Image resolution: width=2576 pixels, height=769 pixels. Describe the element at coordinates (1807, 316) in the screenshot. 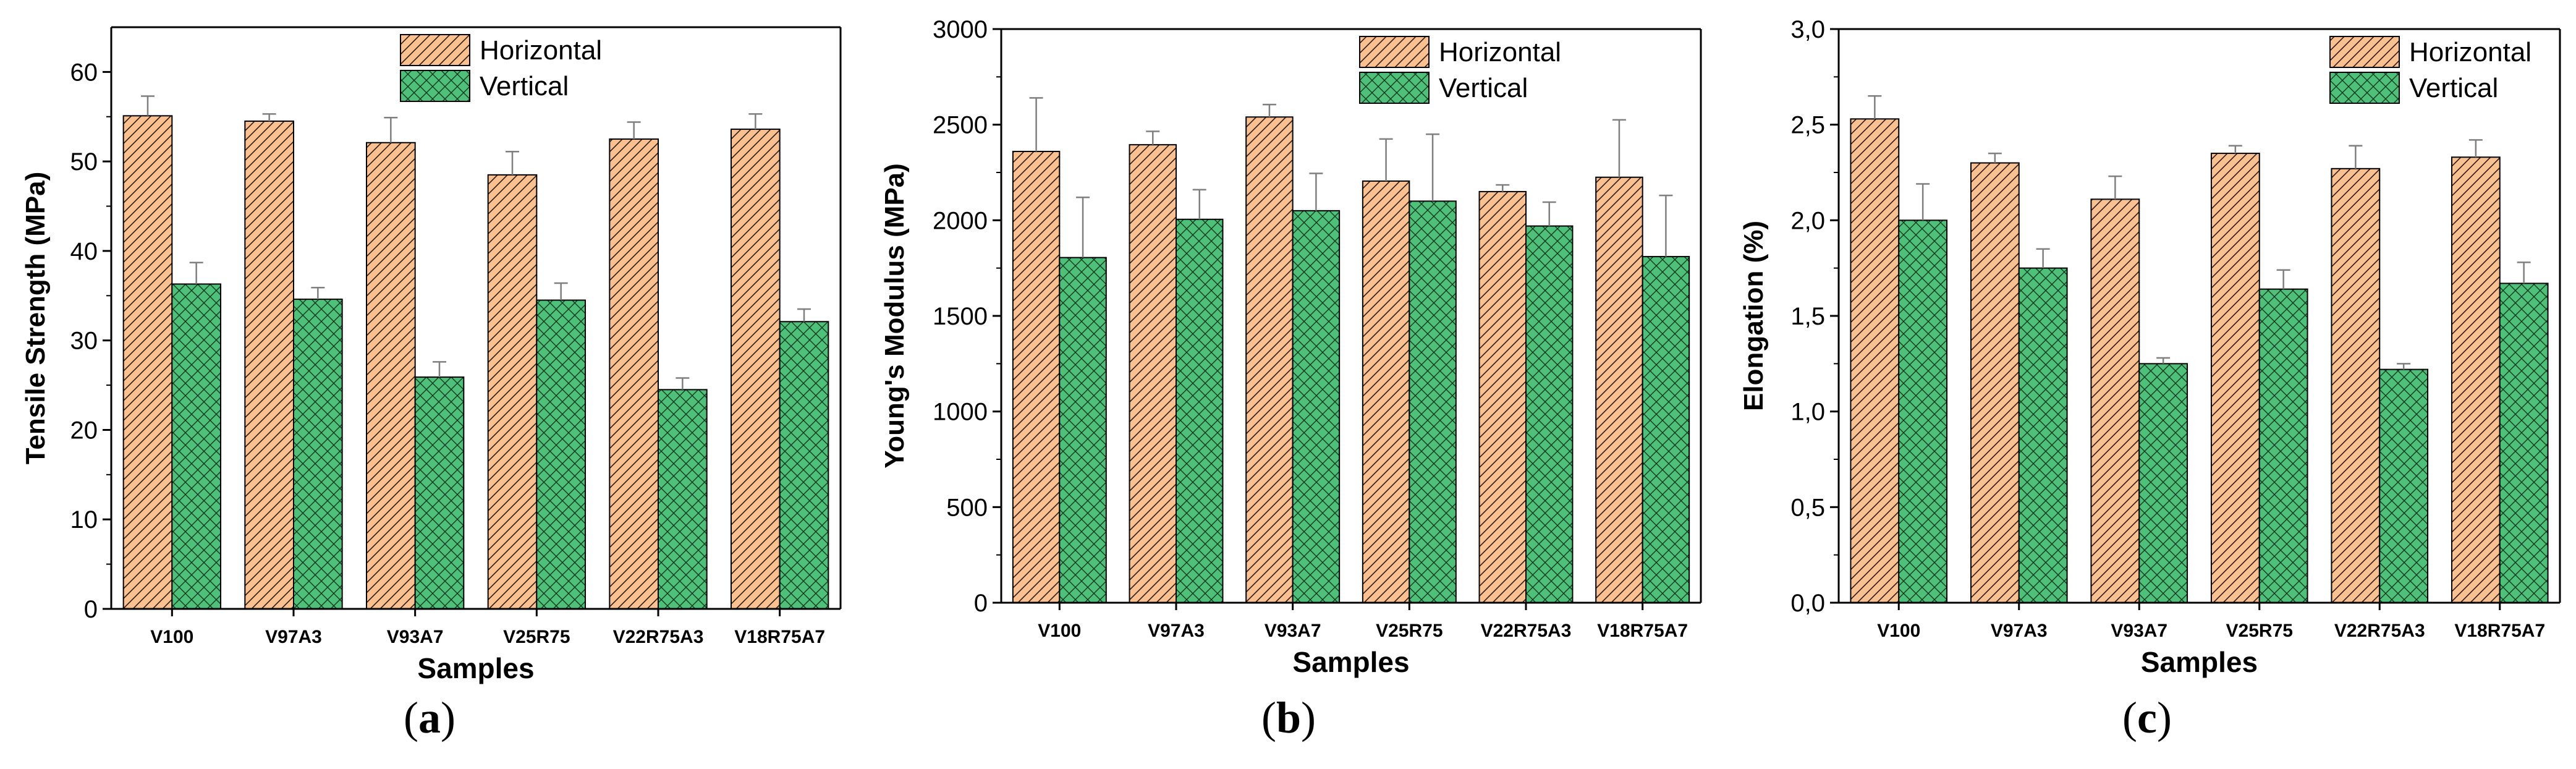

I see `y-tick-label: 1,5` at that location.